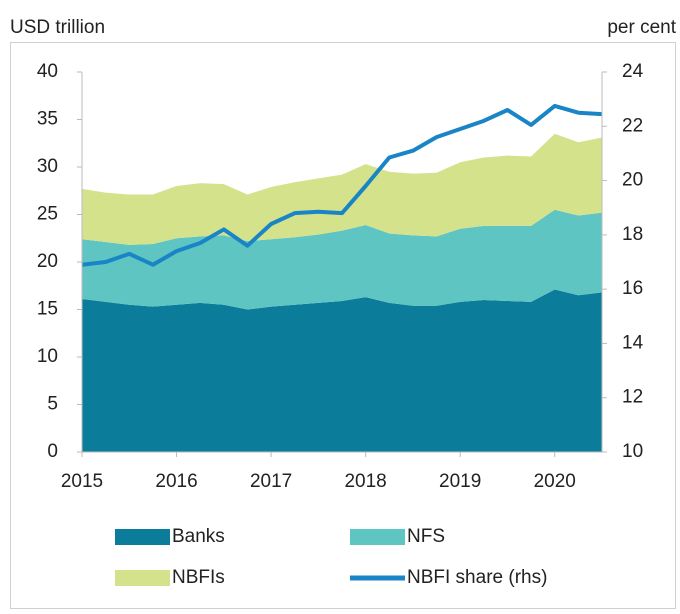  What do you see at coordinates (632, 234) in the screenshot?
I see `y2-tick-label: 18` at bounding box center [632, 234].